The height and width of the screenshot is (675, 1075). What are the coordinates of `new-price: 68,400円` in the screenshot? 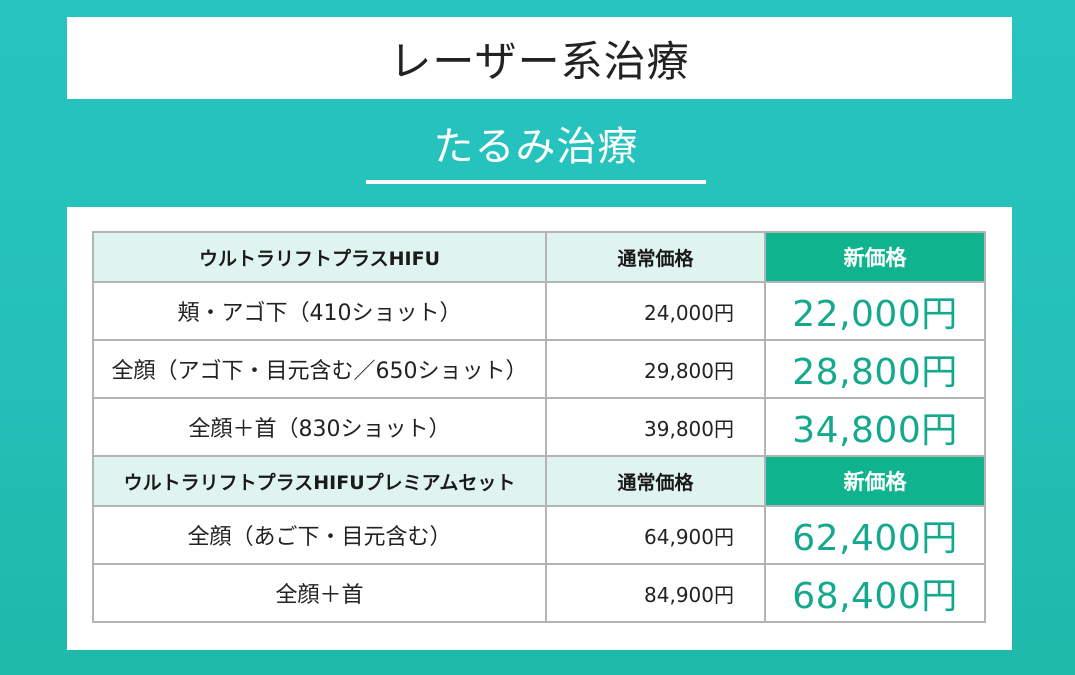 It's located at (875, 593).